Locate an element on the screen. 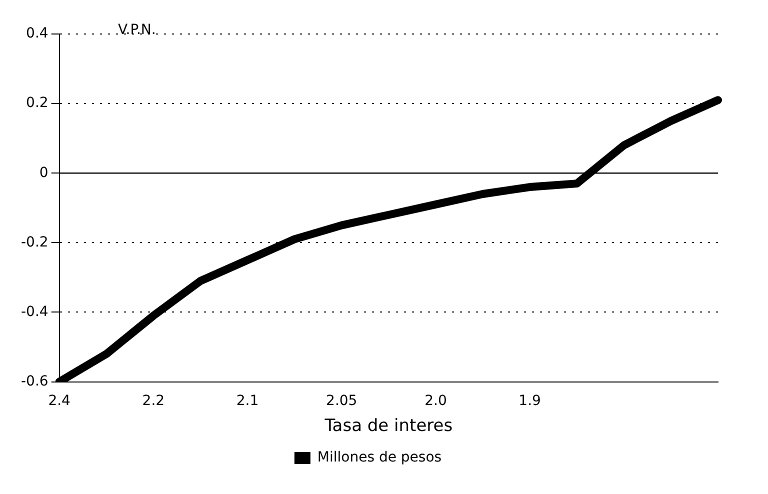 This screenshot has height=494, width=768. x-tick-label: 2.0 is located at coordinates (435, 400).